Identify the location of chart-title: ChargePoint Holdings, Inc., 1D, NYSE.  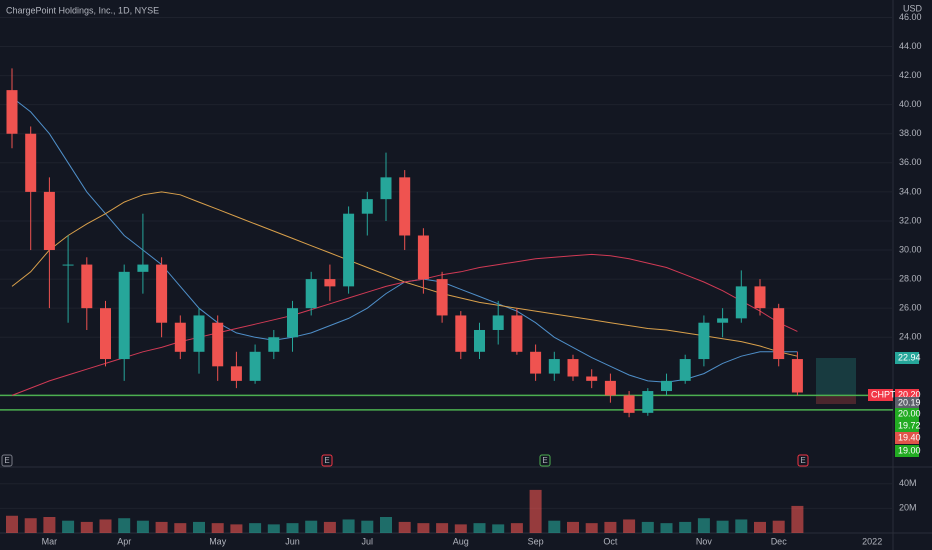
(82, 10).